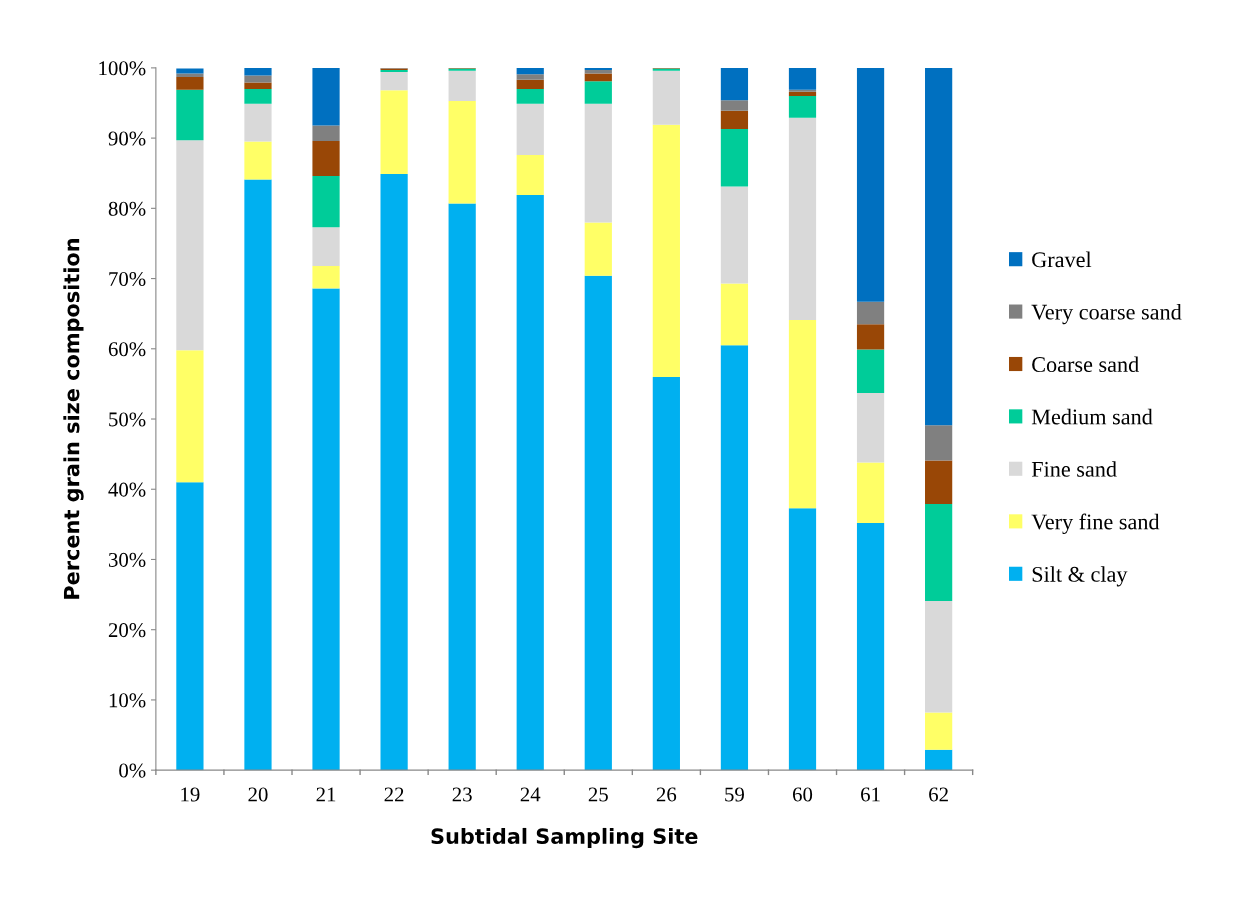  Describe the element at coordinates (73, 419) in the screenshot. I see `y-axis-title: Percent grain size composition` at that location.